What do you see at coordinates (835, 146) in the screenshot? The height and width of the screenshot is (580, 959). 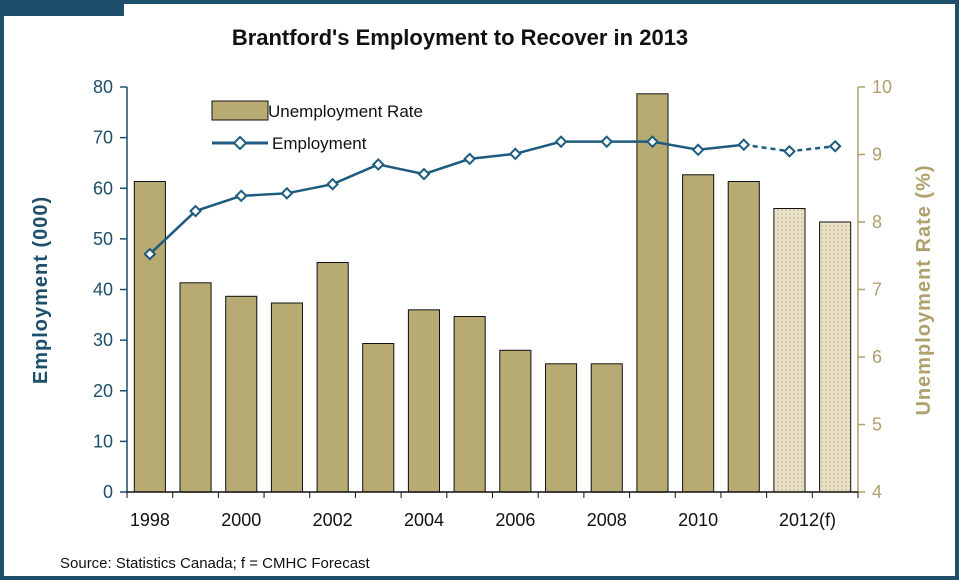 I see `employment-point-2013` at bounding box center [835, 146].